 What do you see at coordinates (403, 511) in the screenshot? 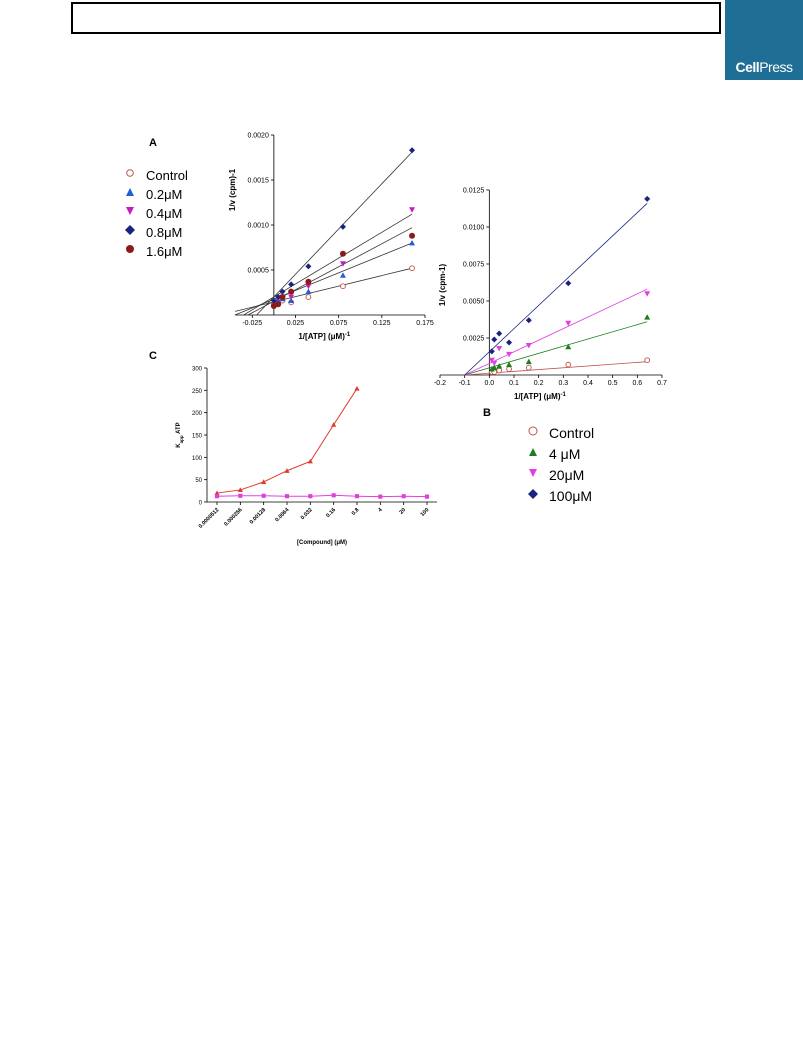
I see `x-tick-label: 20` at bounding box center [403, 511].